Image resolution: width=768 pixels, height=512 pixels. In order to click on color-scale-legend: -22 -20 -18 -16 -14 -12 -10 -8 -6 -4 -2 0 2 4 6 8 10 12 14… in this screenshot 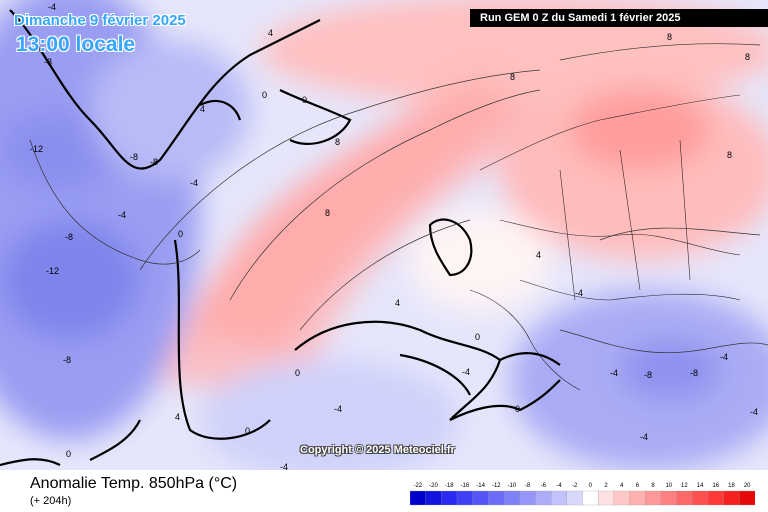, I will do `click(582, 494)`.